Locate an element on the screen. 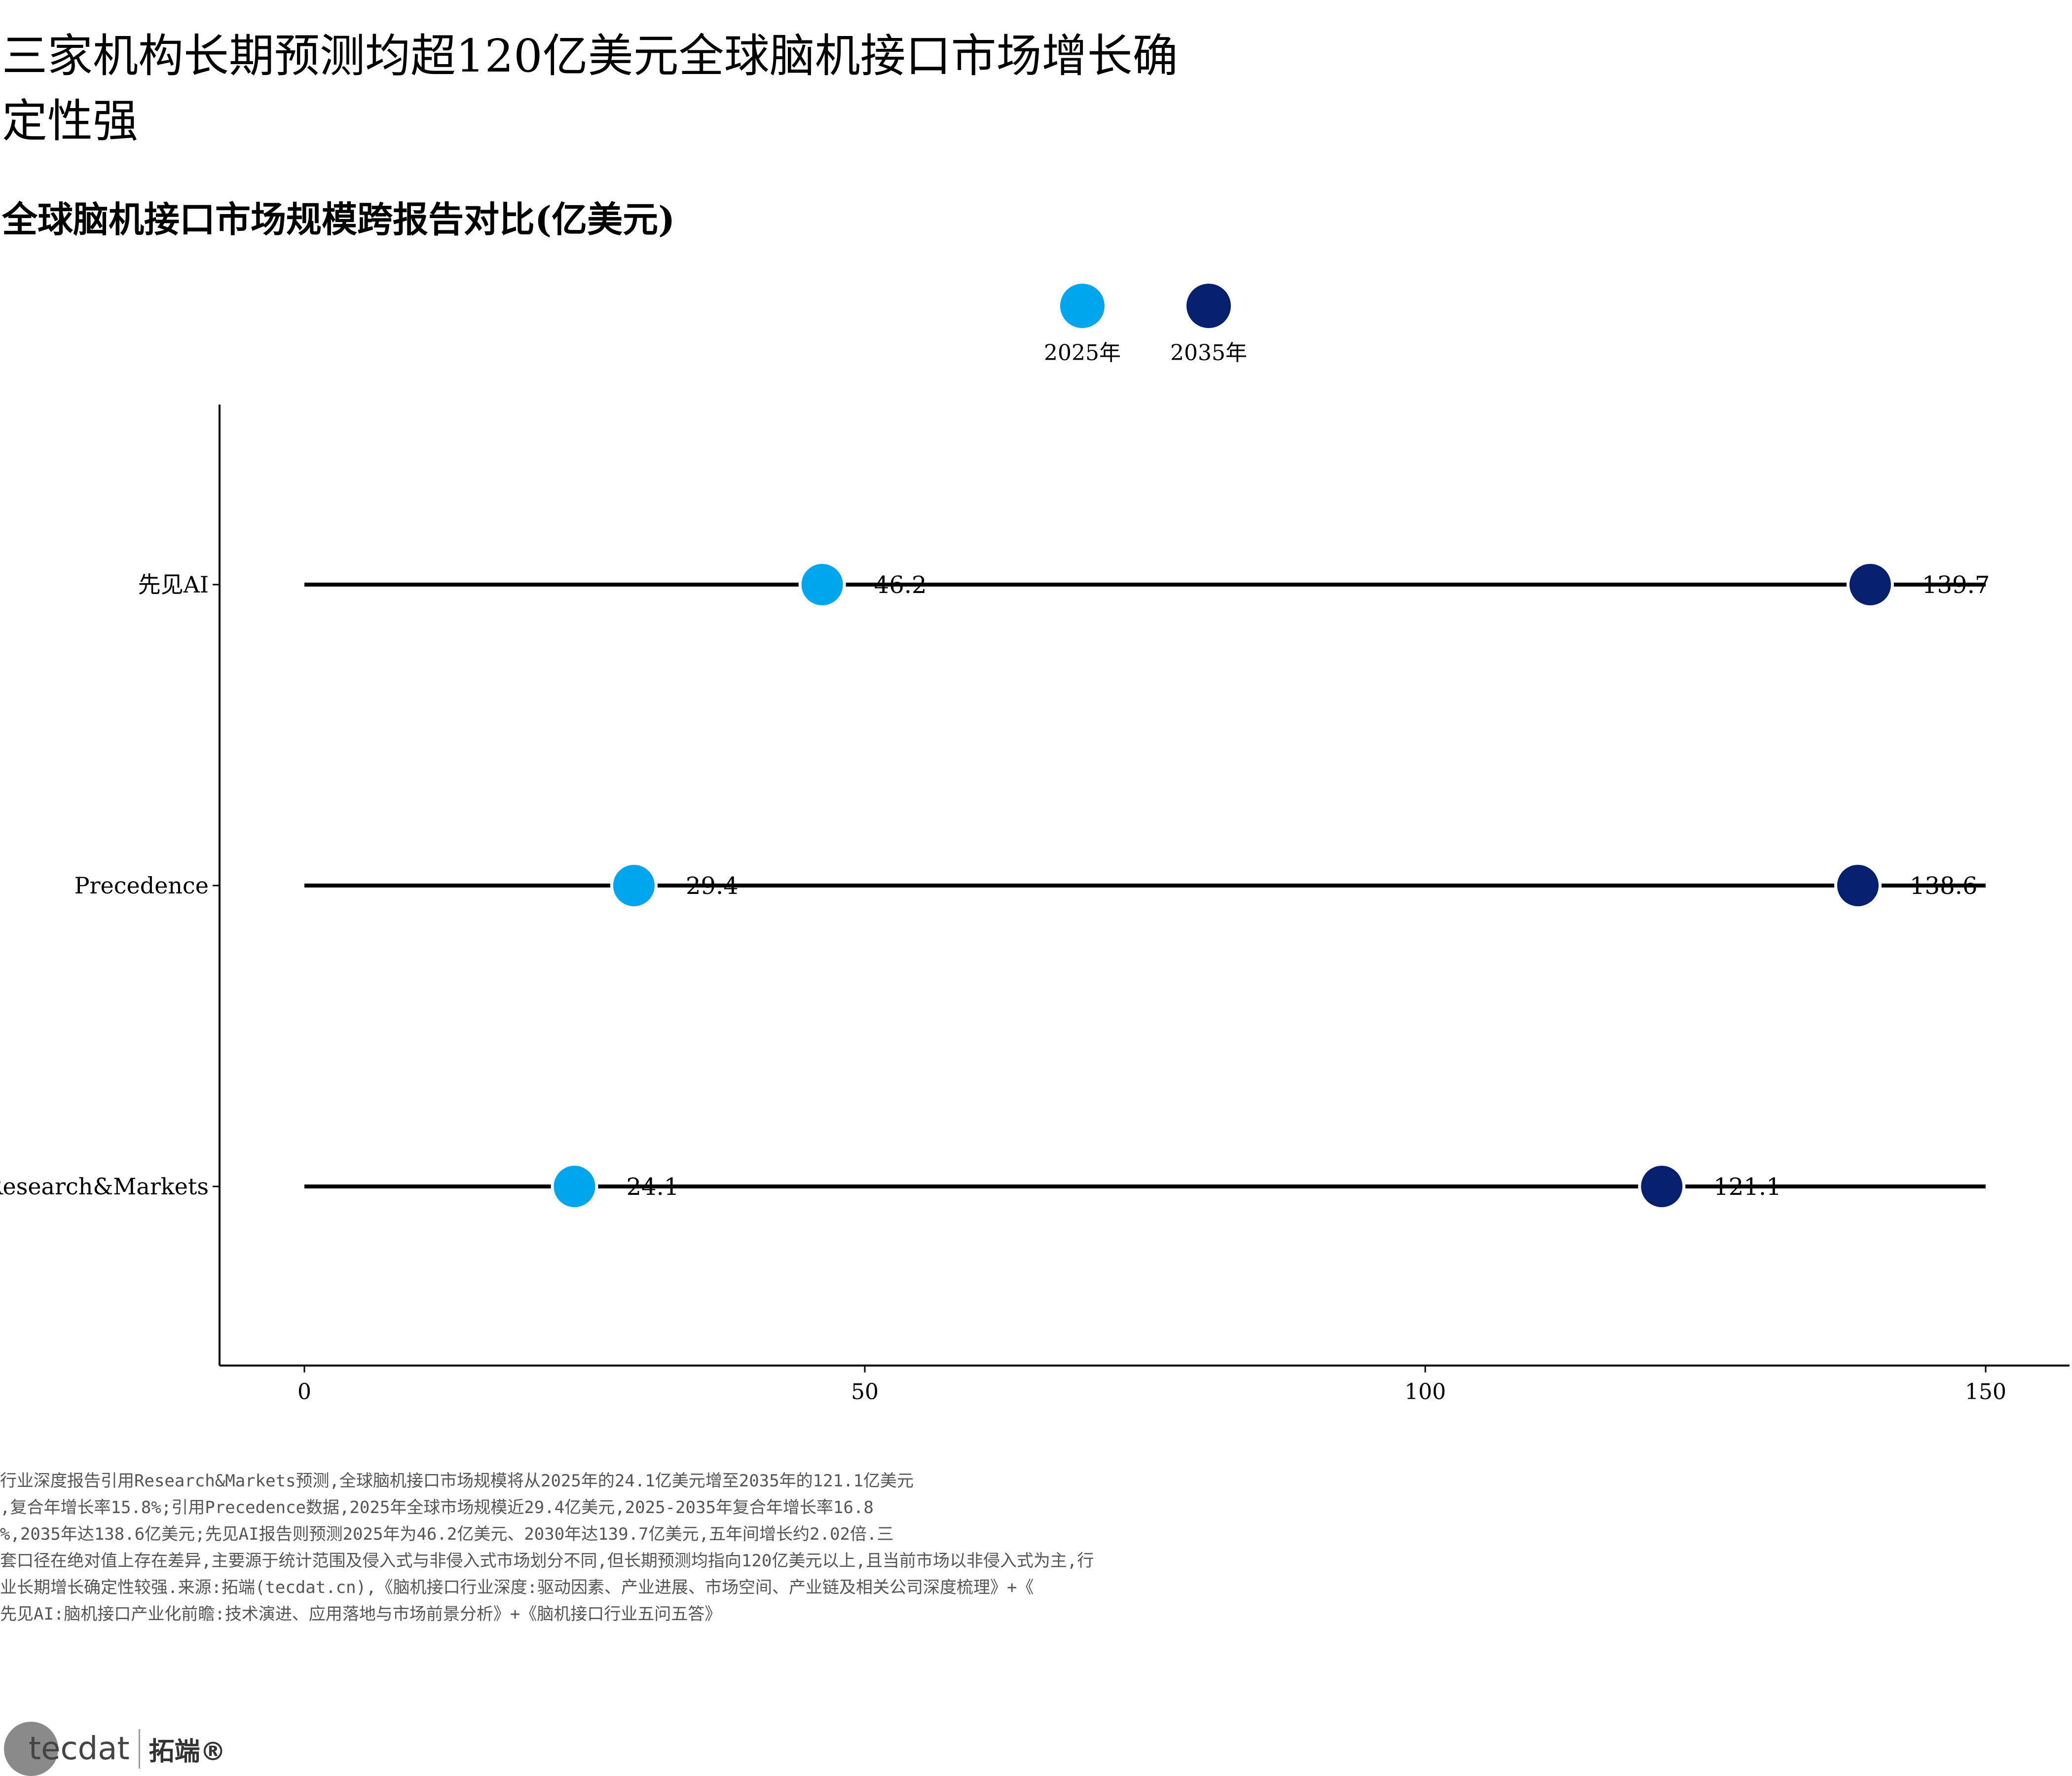 The width and height of the screenshot is (2072, 1776). legend-item-2025: 2025年 is located at coordinates (1083, 326).